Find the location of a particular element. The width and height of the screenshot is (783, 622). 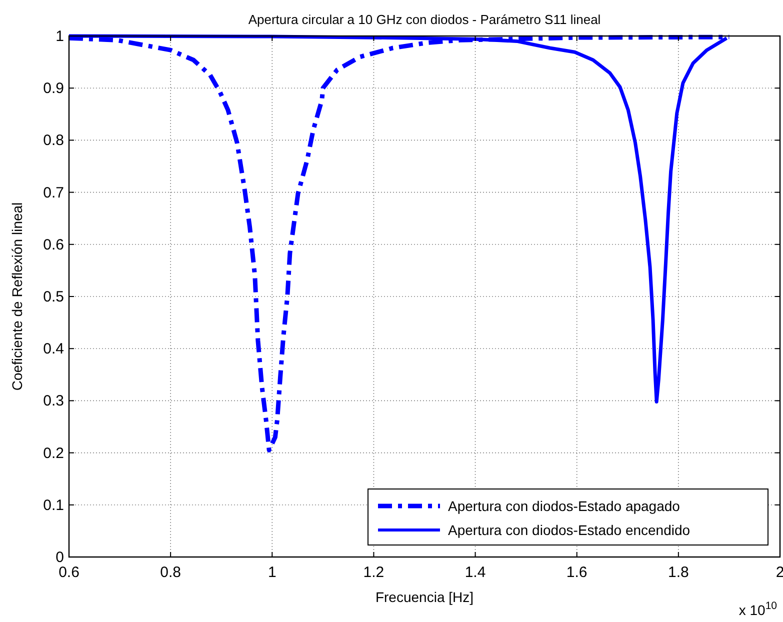

legend-label: Apertura con diodos-Estado apagado is located at coordinates (564, 506).